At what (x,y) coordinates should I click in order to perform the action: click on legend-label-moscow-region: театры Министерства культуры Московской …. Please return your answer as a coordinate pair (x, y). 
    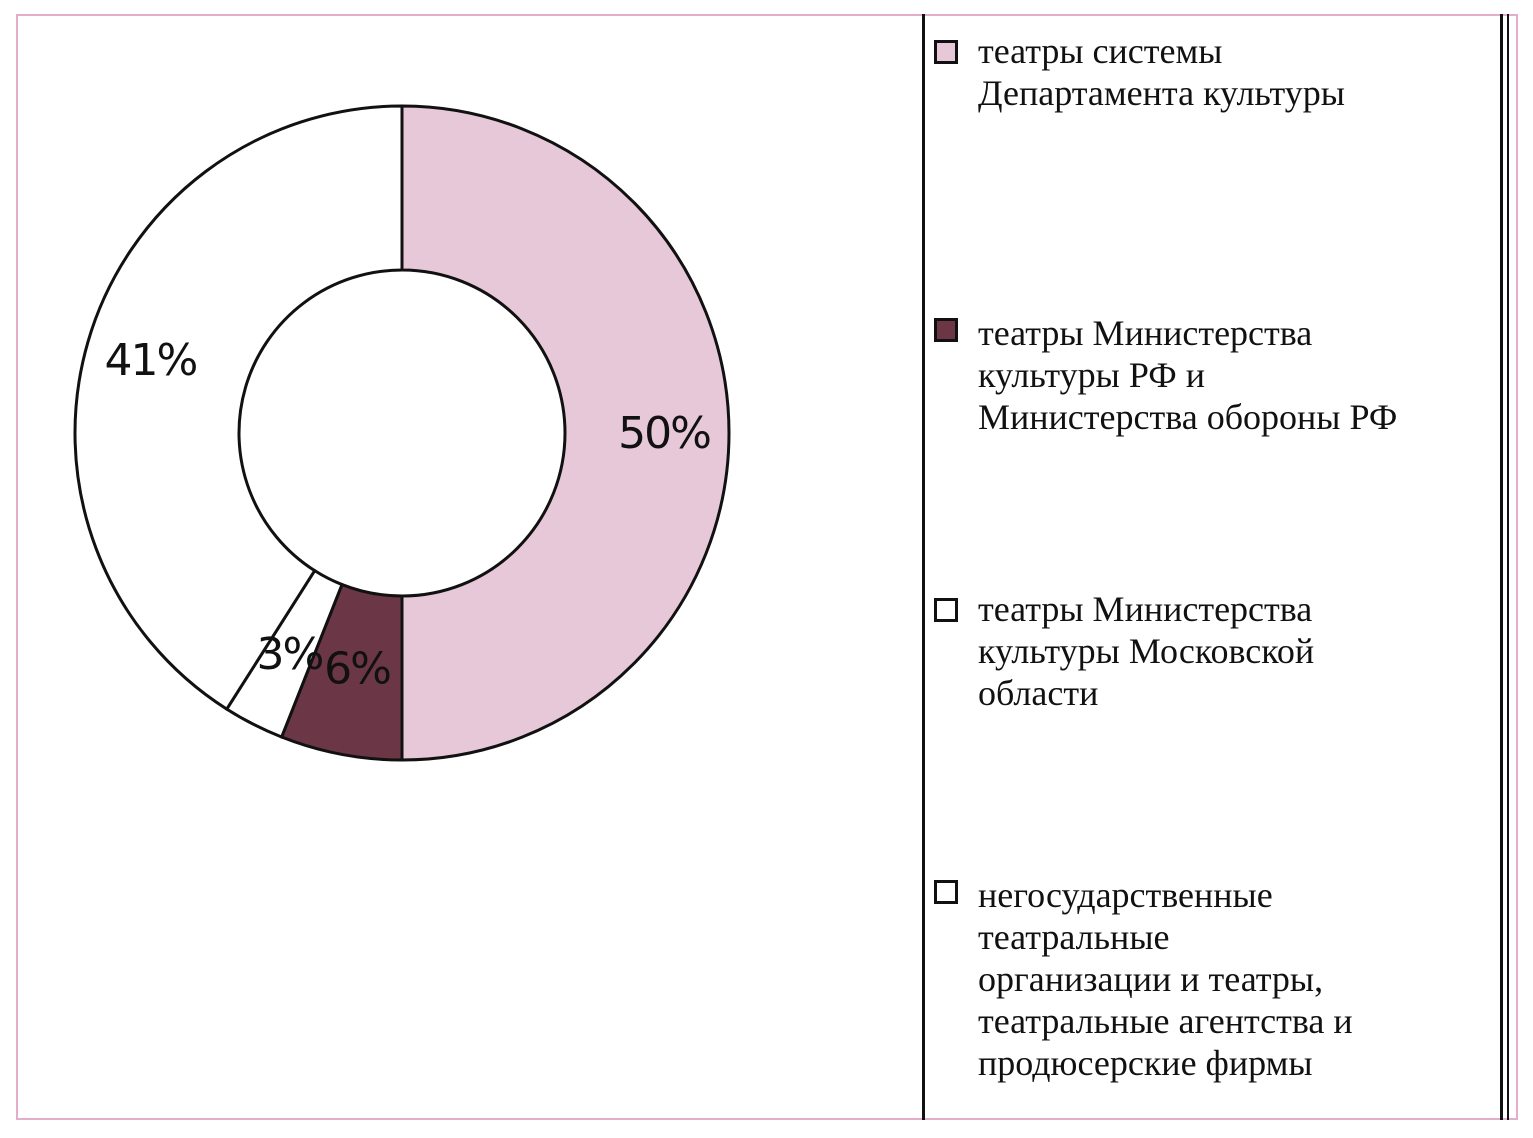
    Looking at the image, I should click on (1146, 651).